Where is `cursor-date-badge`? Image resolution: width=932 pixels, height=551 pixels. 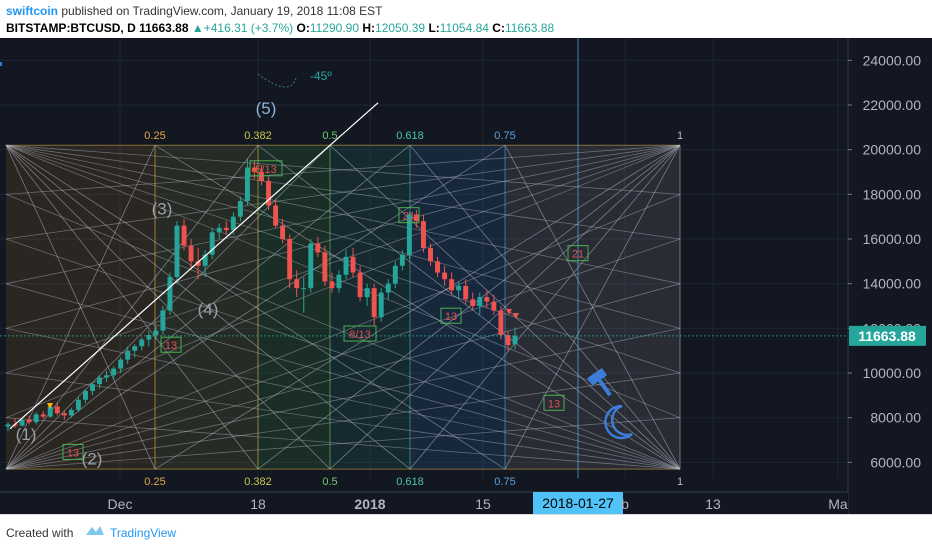
cursor-date-badge is located at coordinates (578, 503).